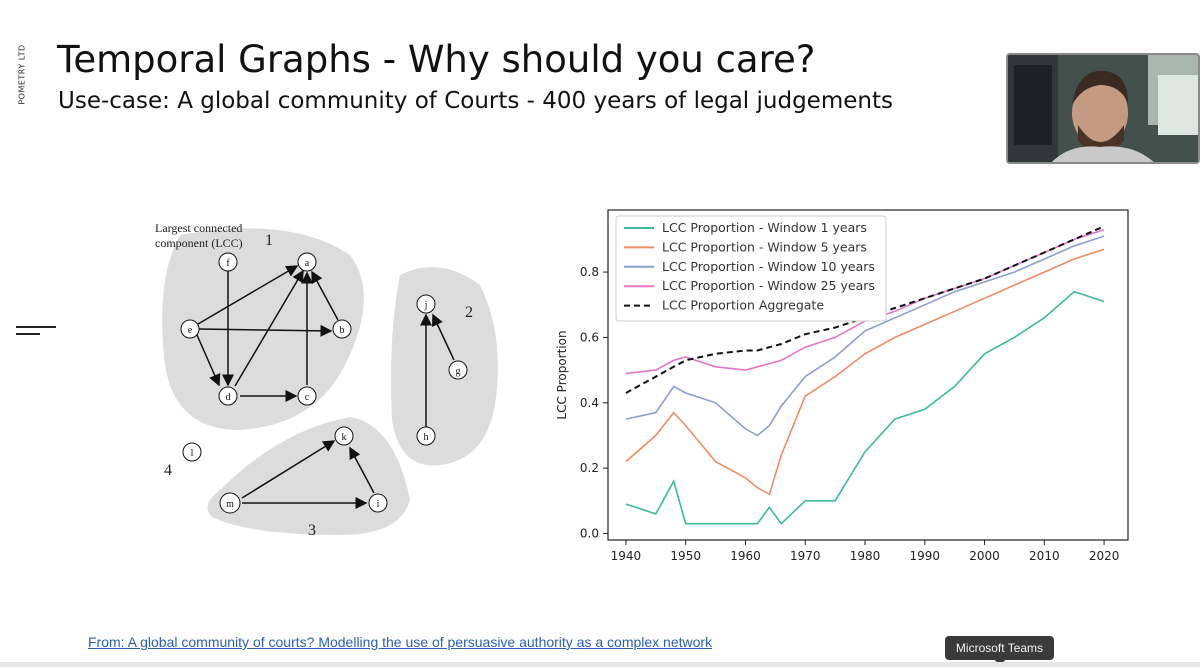 This screenshot has width=1200, height=667. What do you see at coordinates (685, 556) in the screenshot?
I see `x-tick-label: 1950` at bounding box center [685, 556].